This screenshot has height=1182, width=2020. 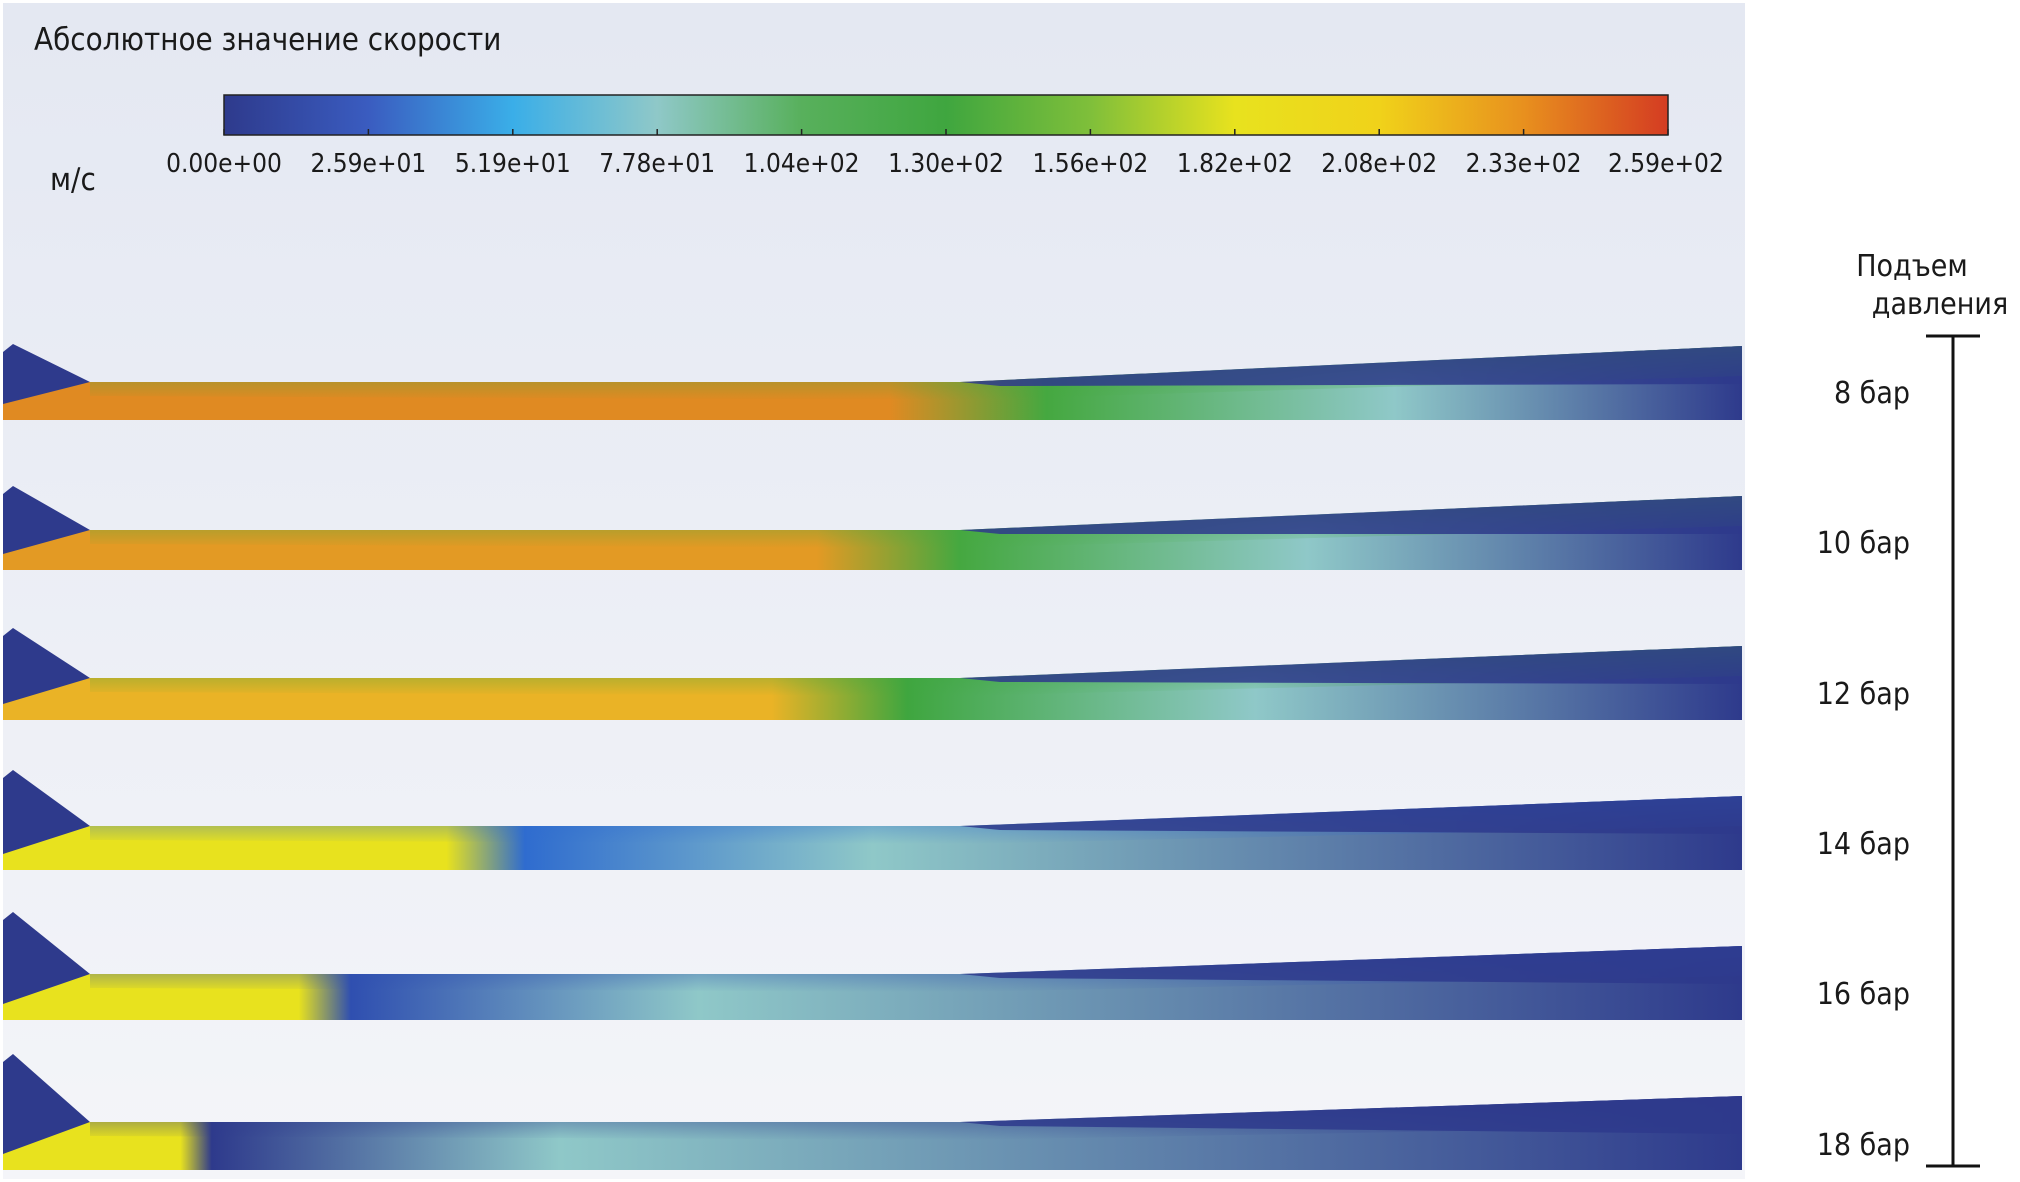 What do you see at coordinates (267, 40) in the screenshot?
I see `figure-title: Абсолютное значение скорости` at bounding box center [267, 40].